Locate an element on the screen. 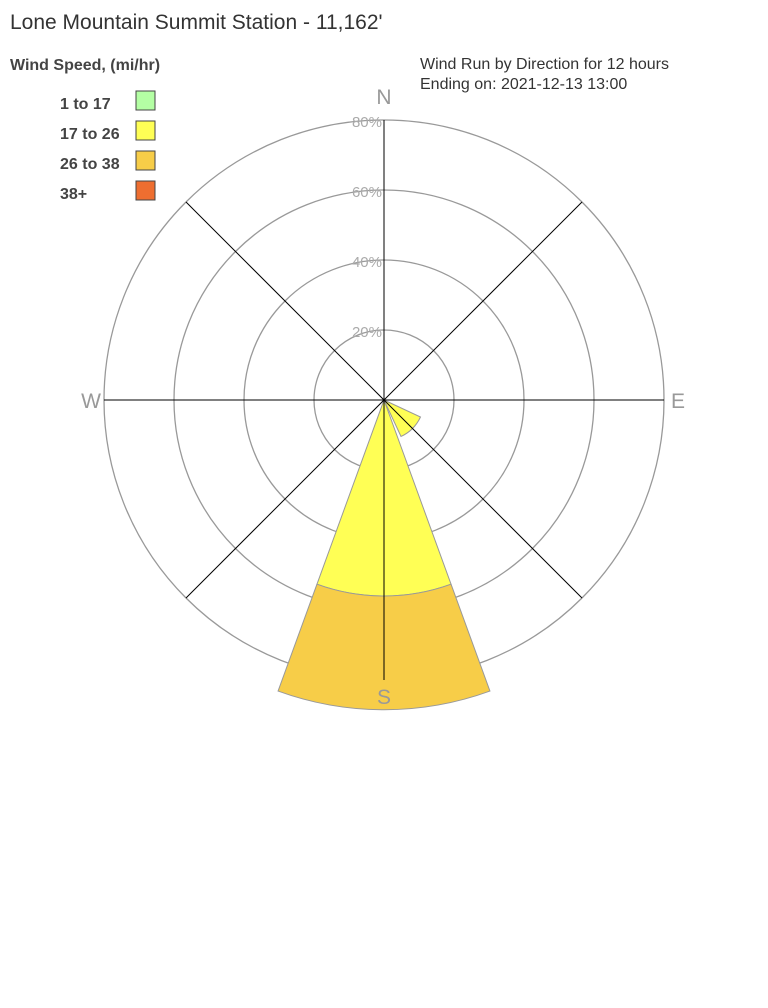 The image size is (768, 1008). legend-label: 1 to 17 is located at coordinates (85, 104).